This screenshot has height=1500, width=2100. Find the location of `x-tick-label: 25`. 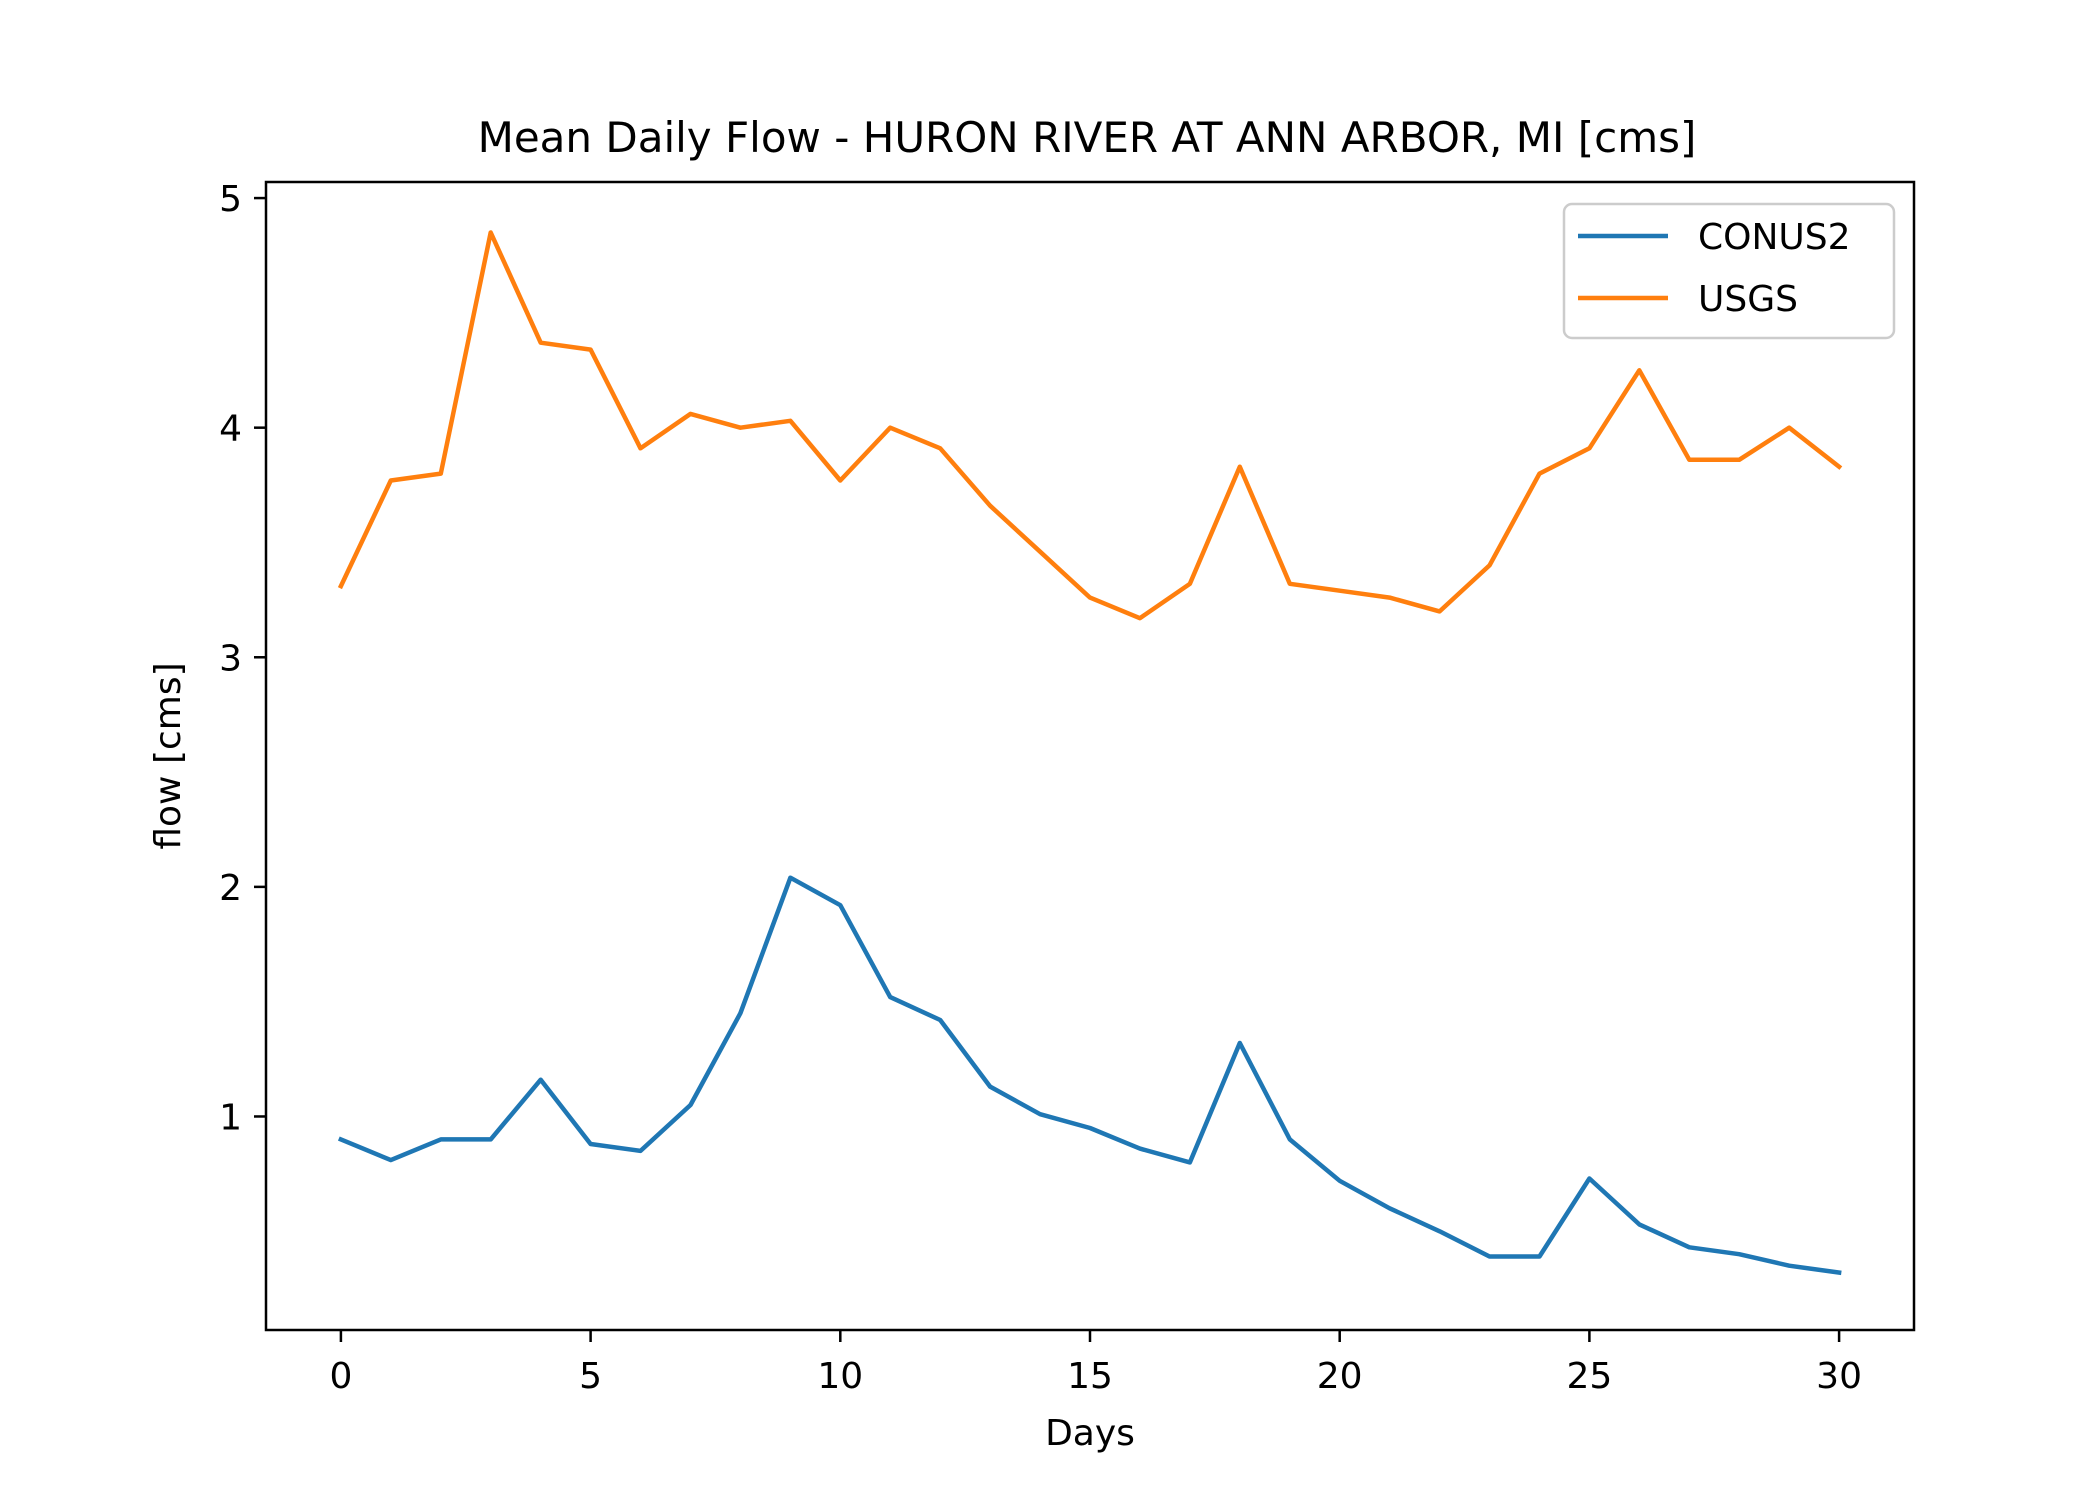

x-tick-label: 25 is located at coordinates (1589, 1376).